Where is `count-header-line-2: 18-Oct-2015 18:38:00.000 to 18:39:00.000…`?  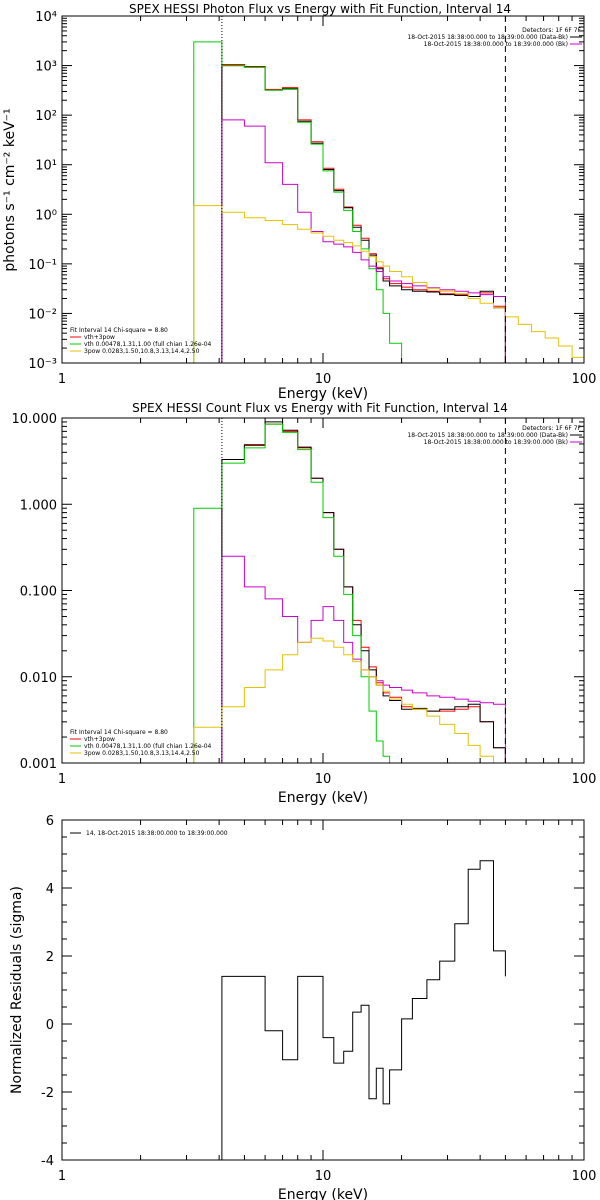
count-header-line-2: 18-Oct-2015 18:38:00.000 to 18:39:00.000… is located at coordinates (487, 435).